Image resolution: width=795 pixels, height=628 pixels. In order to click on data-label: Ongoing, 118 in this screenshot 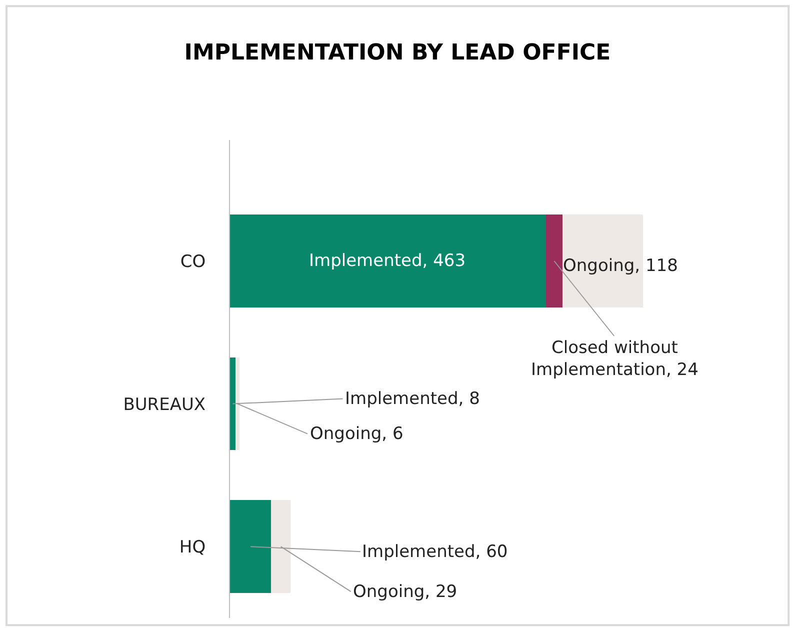, I will do `click(620, 266)`.